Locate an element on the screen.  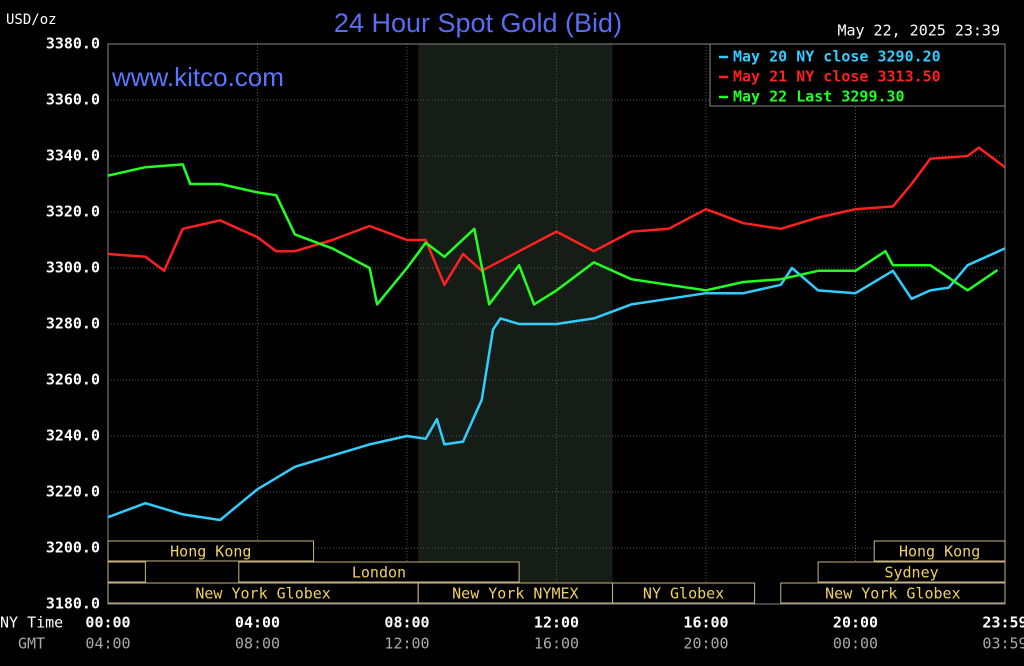
y-tick-label: 3240.0 is located at coordinates (73, 436).